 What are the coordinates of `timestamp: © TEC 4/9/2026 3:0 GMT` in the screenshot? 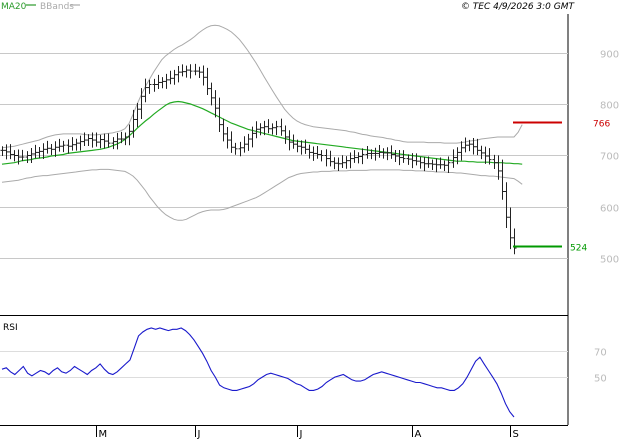 It's located at (518, 7).